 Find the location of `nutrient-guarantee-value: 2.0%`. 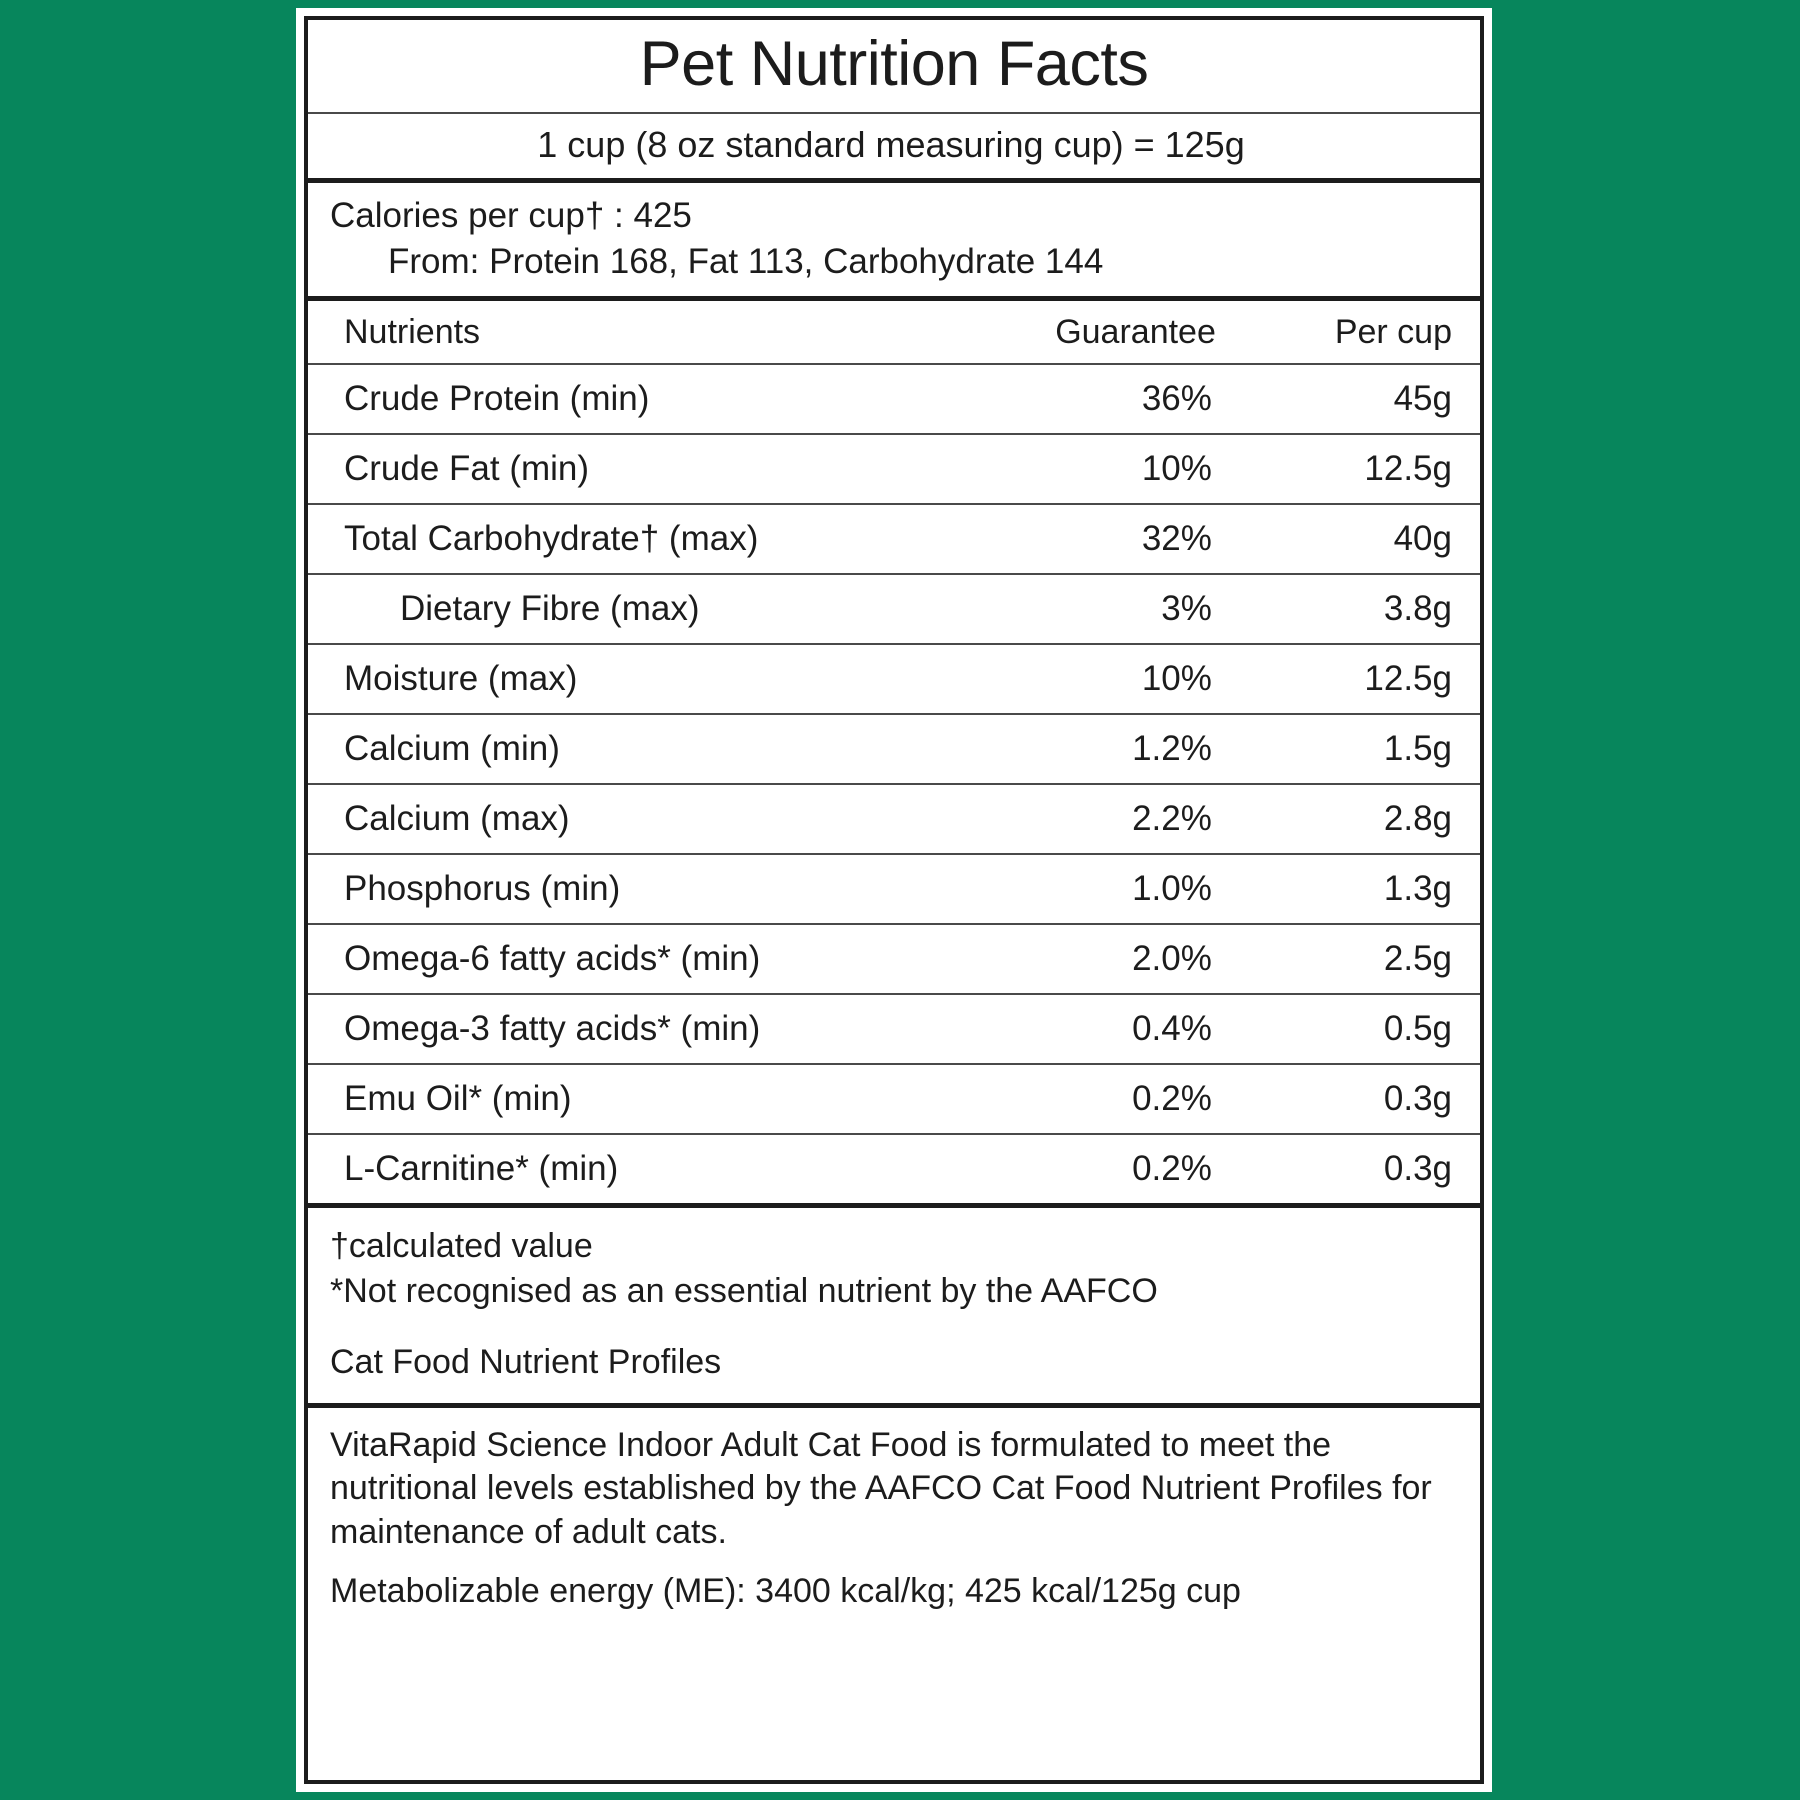

nutrient-guarantee-value: 2.0% is located at coordinates (1099, 960).